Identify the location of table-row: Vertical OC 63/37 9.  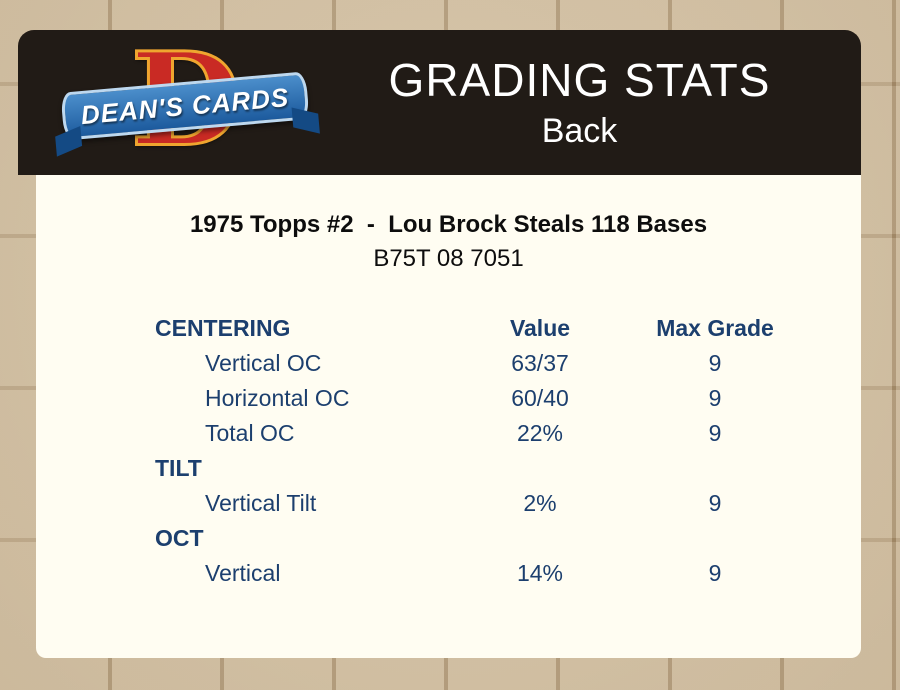
(508, 367).